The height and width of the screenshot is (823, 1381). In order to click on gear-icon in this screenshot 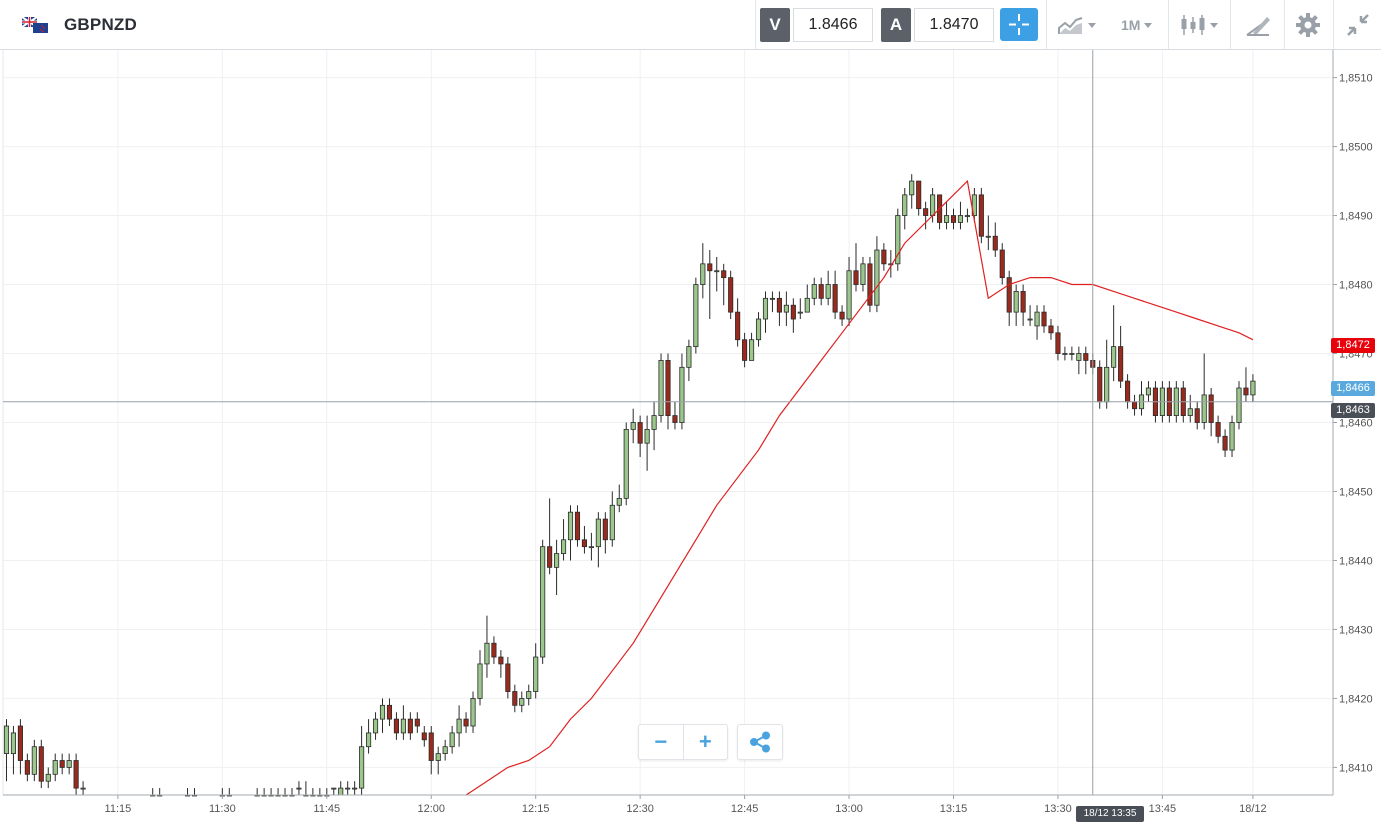, I will do `click(1308, 25)`.